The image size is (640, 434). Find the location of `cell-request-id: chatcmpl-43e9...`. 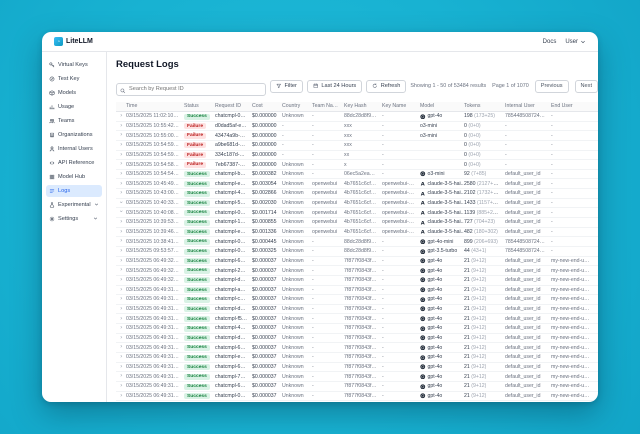

cell-request-id: chatcmpl-43e9... is located at coordinates (233, 328).